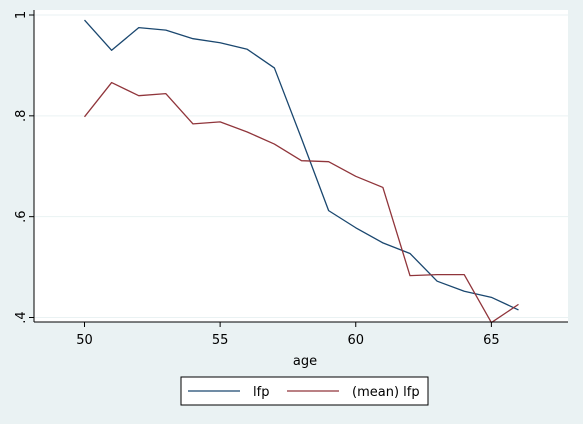 The width and height of the screenshot is (583, 424). Describe the element at coordinates (84, 340) in the screenshot. I see `x-tick-label: 50` at that location.